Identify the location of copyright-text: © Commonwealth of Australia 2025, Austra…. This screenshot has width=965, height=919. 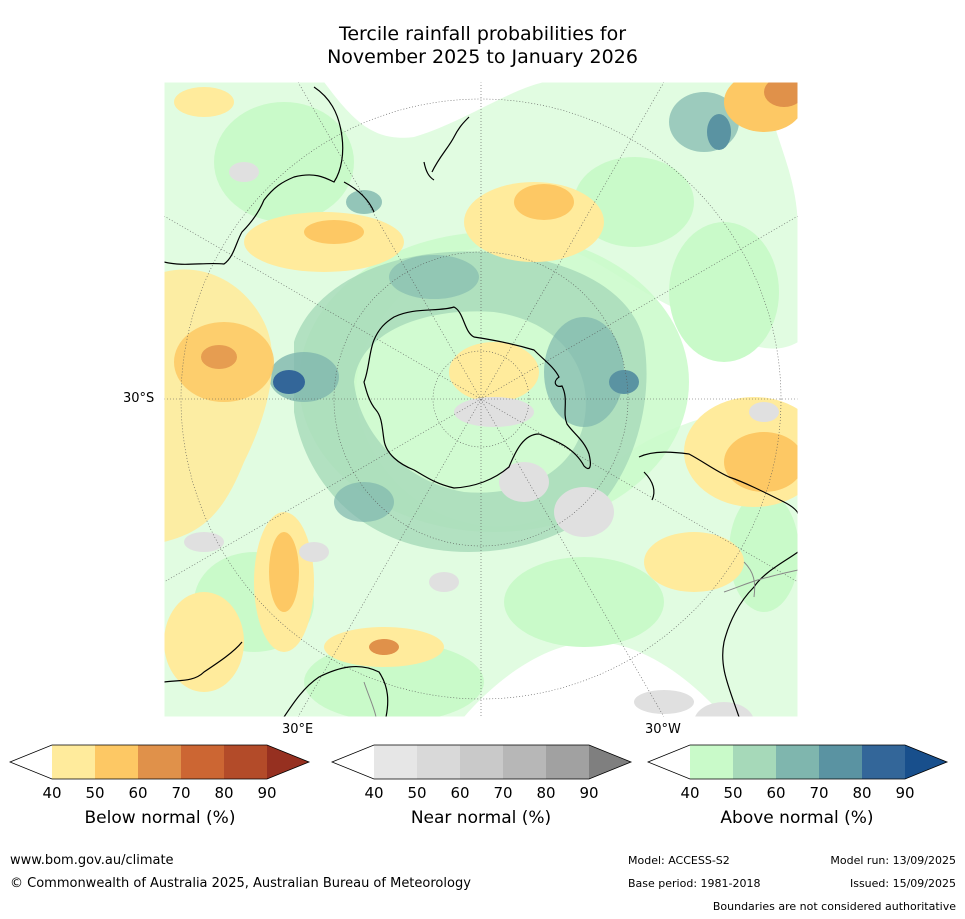
(240, 883).